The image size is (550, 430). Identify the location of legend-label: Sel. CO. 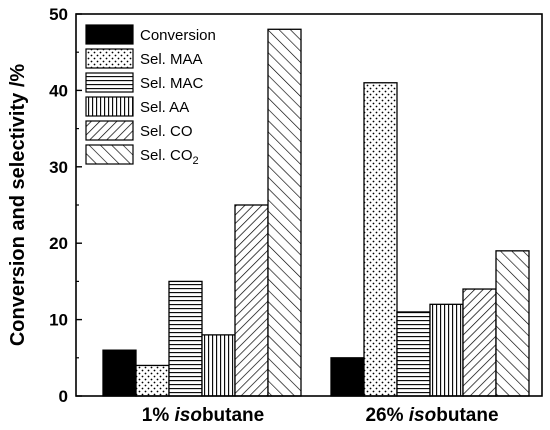
(166, 131).